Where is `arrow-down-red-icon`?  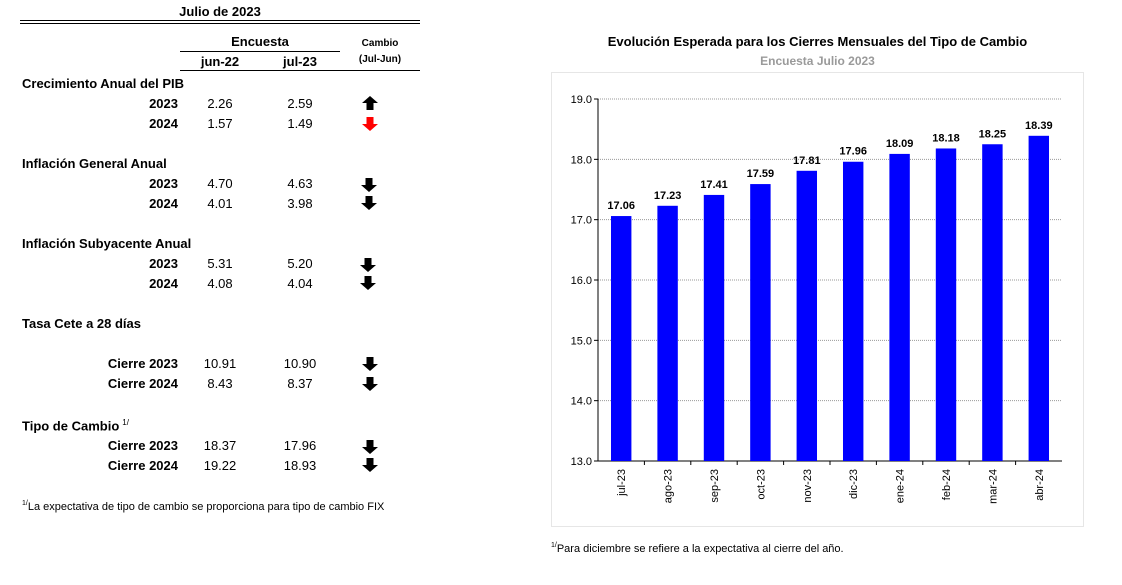
arrow-down-red-icon is located at coordinates (370, 124).